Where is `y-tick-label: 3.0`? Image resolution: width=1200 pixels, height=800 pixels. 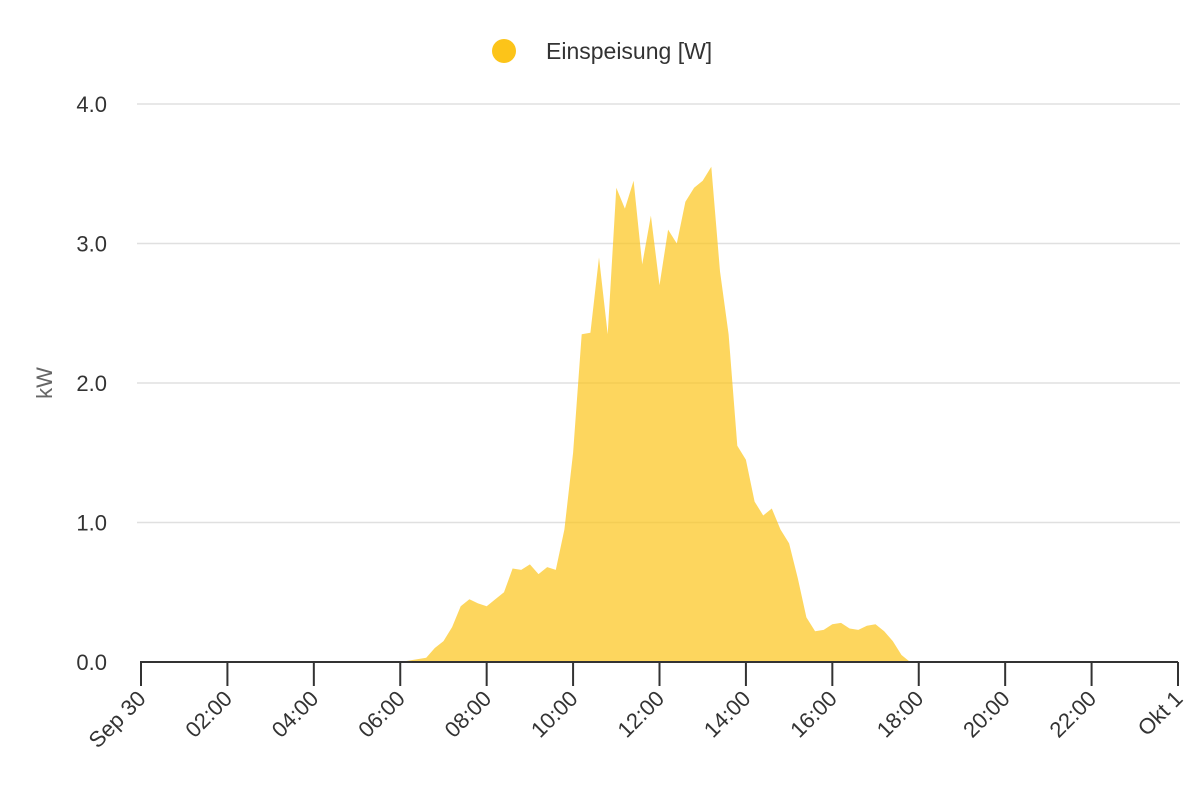 y-tick-label: 3.0 is located at coordinates (91, 244).